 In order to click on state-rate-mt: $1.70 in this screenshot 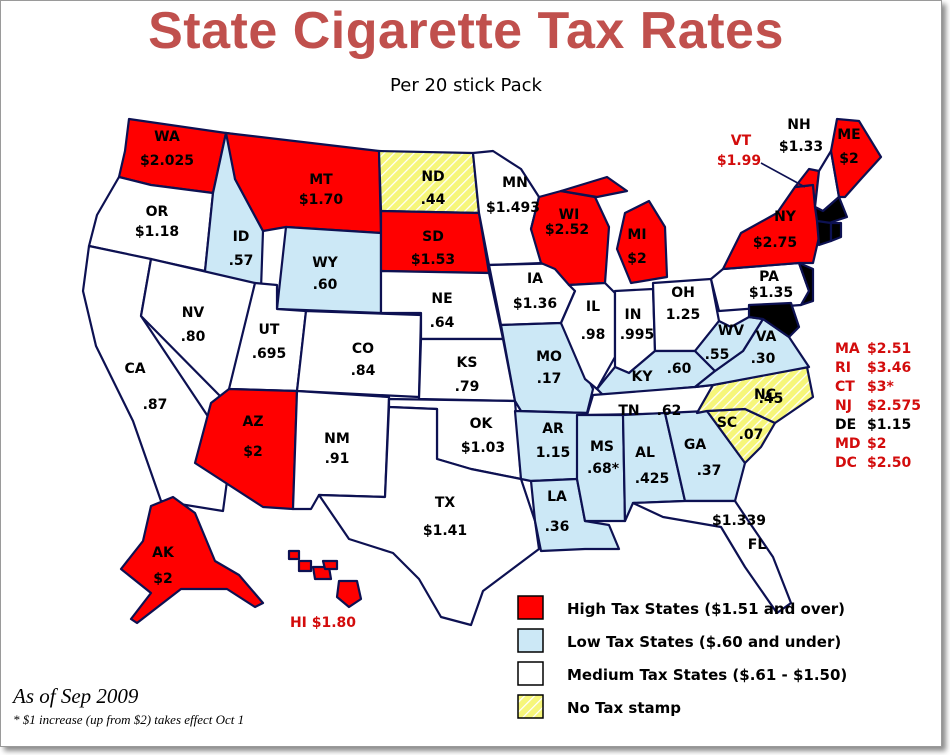, I will do `click(321, 200)`.